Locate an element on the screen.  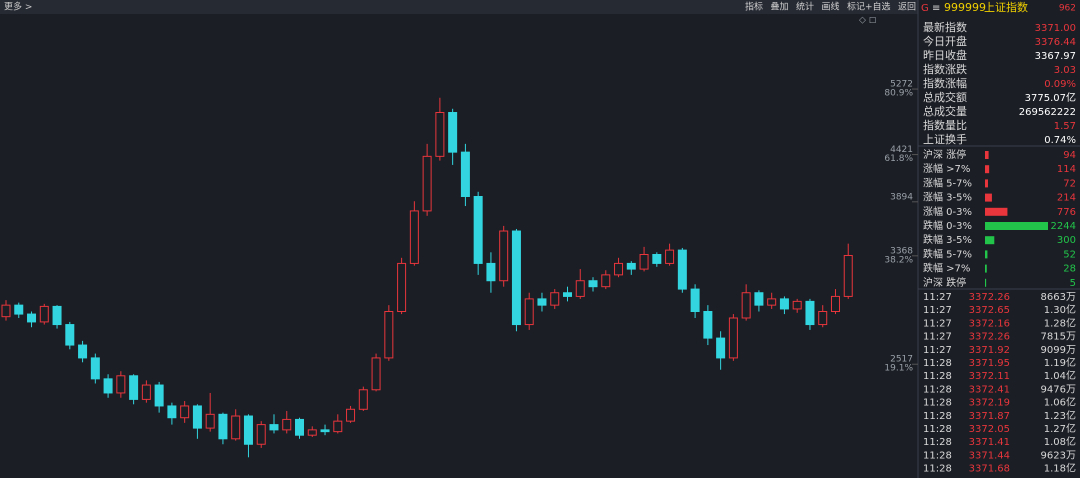
toolbar-button: 指标 is located at coordinates (754, 7).